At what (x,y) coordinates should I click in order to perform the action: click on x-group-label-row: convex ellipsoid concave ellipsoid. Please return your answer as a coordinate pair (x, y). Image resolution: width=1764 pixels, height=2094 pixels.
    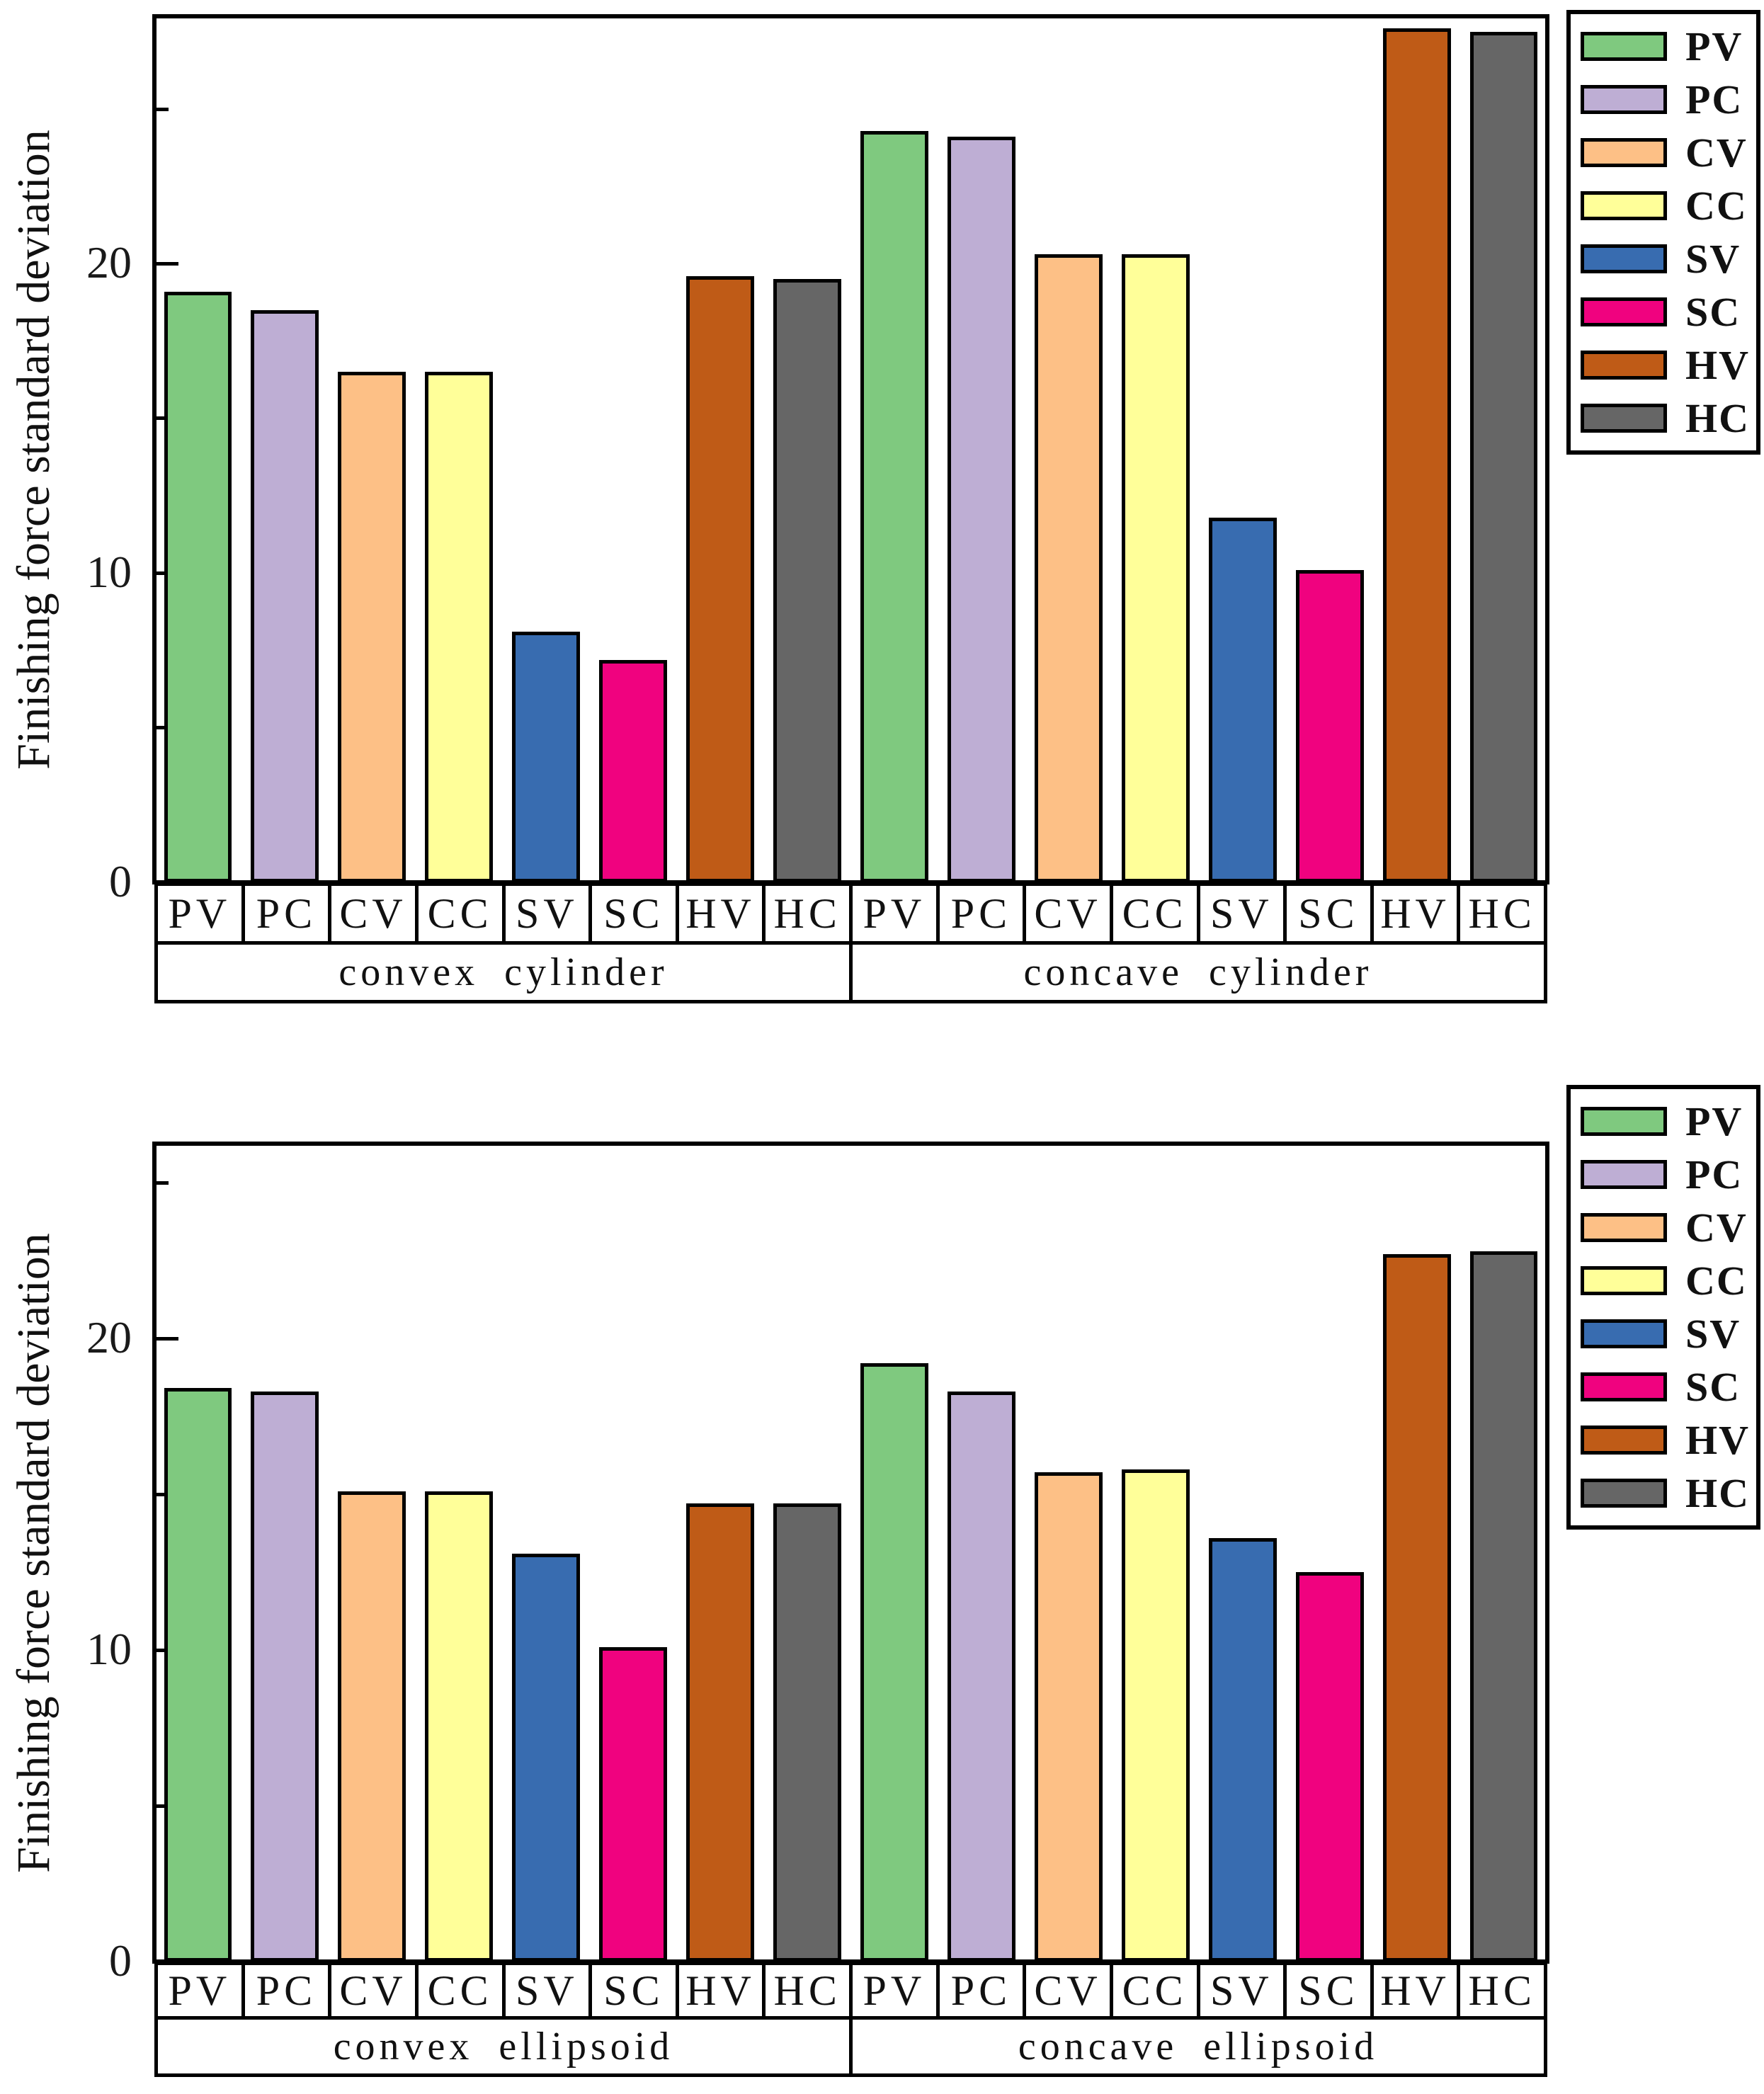
    Looking at the image, I should click on (850, 2046).